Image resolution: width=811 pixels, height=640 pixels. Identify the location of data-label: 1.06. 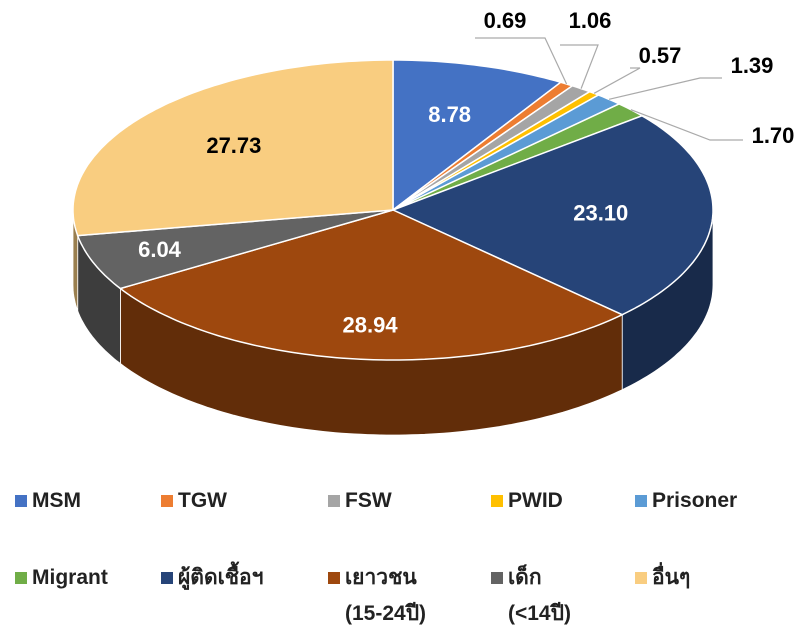
(590, 20).